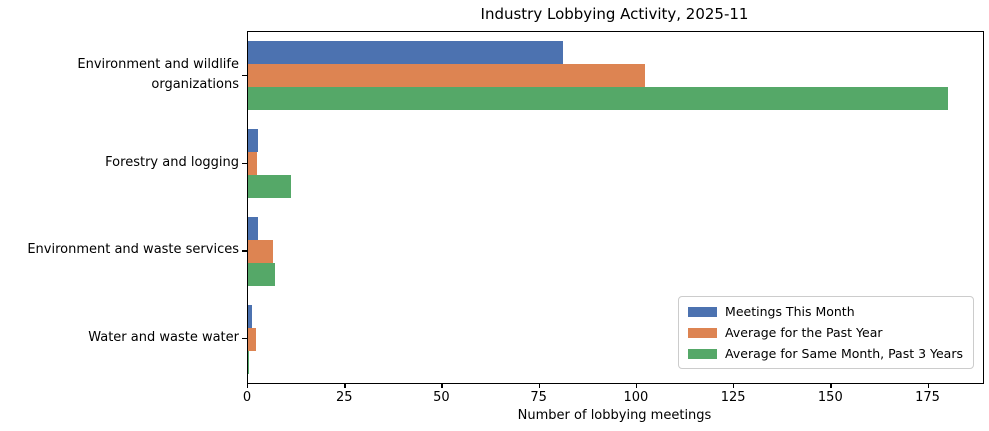 This screenshot has width=989, height=431. What do you see at coordinates (804, 332) in the screenshot?
I see `legend-label: Average for the Past Year` at bounding box center [804, 332].